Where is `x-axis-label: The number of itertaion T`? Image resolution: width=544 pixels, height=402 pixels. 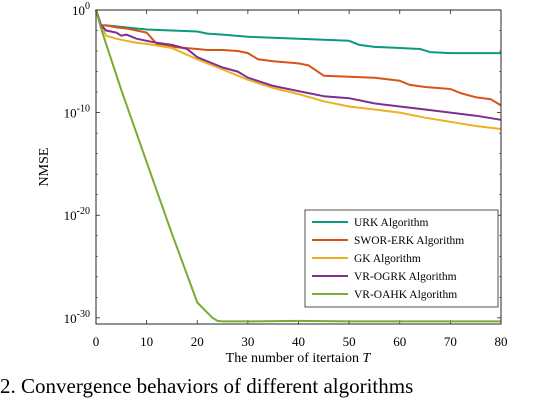
x-axis-label: The number of itertaion T is located at coordinates (299, 358).